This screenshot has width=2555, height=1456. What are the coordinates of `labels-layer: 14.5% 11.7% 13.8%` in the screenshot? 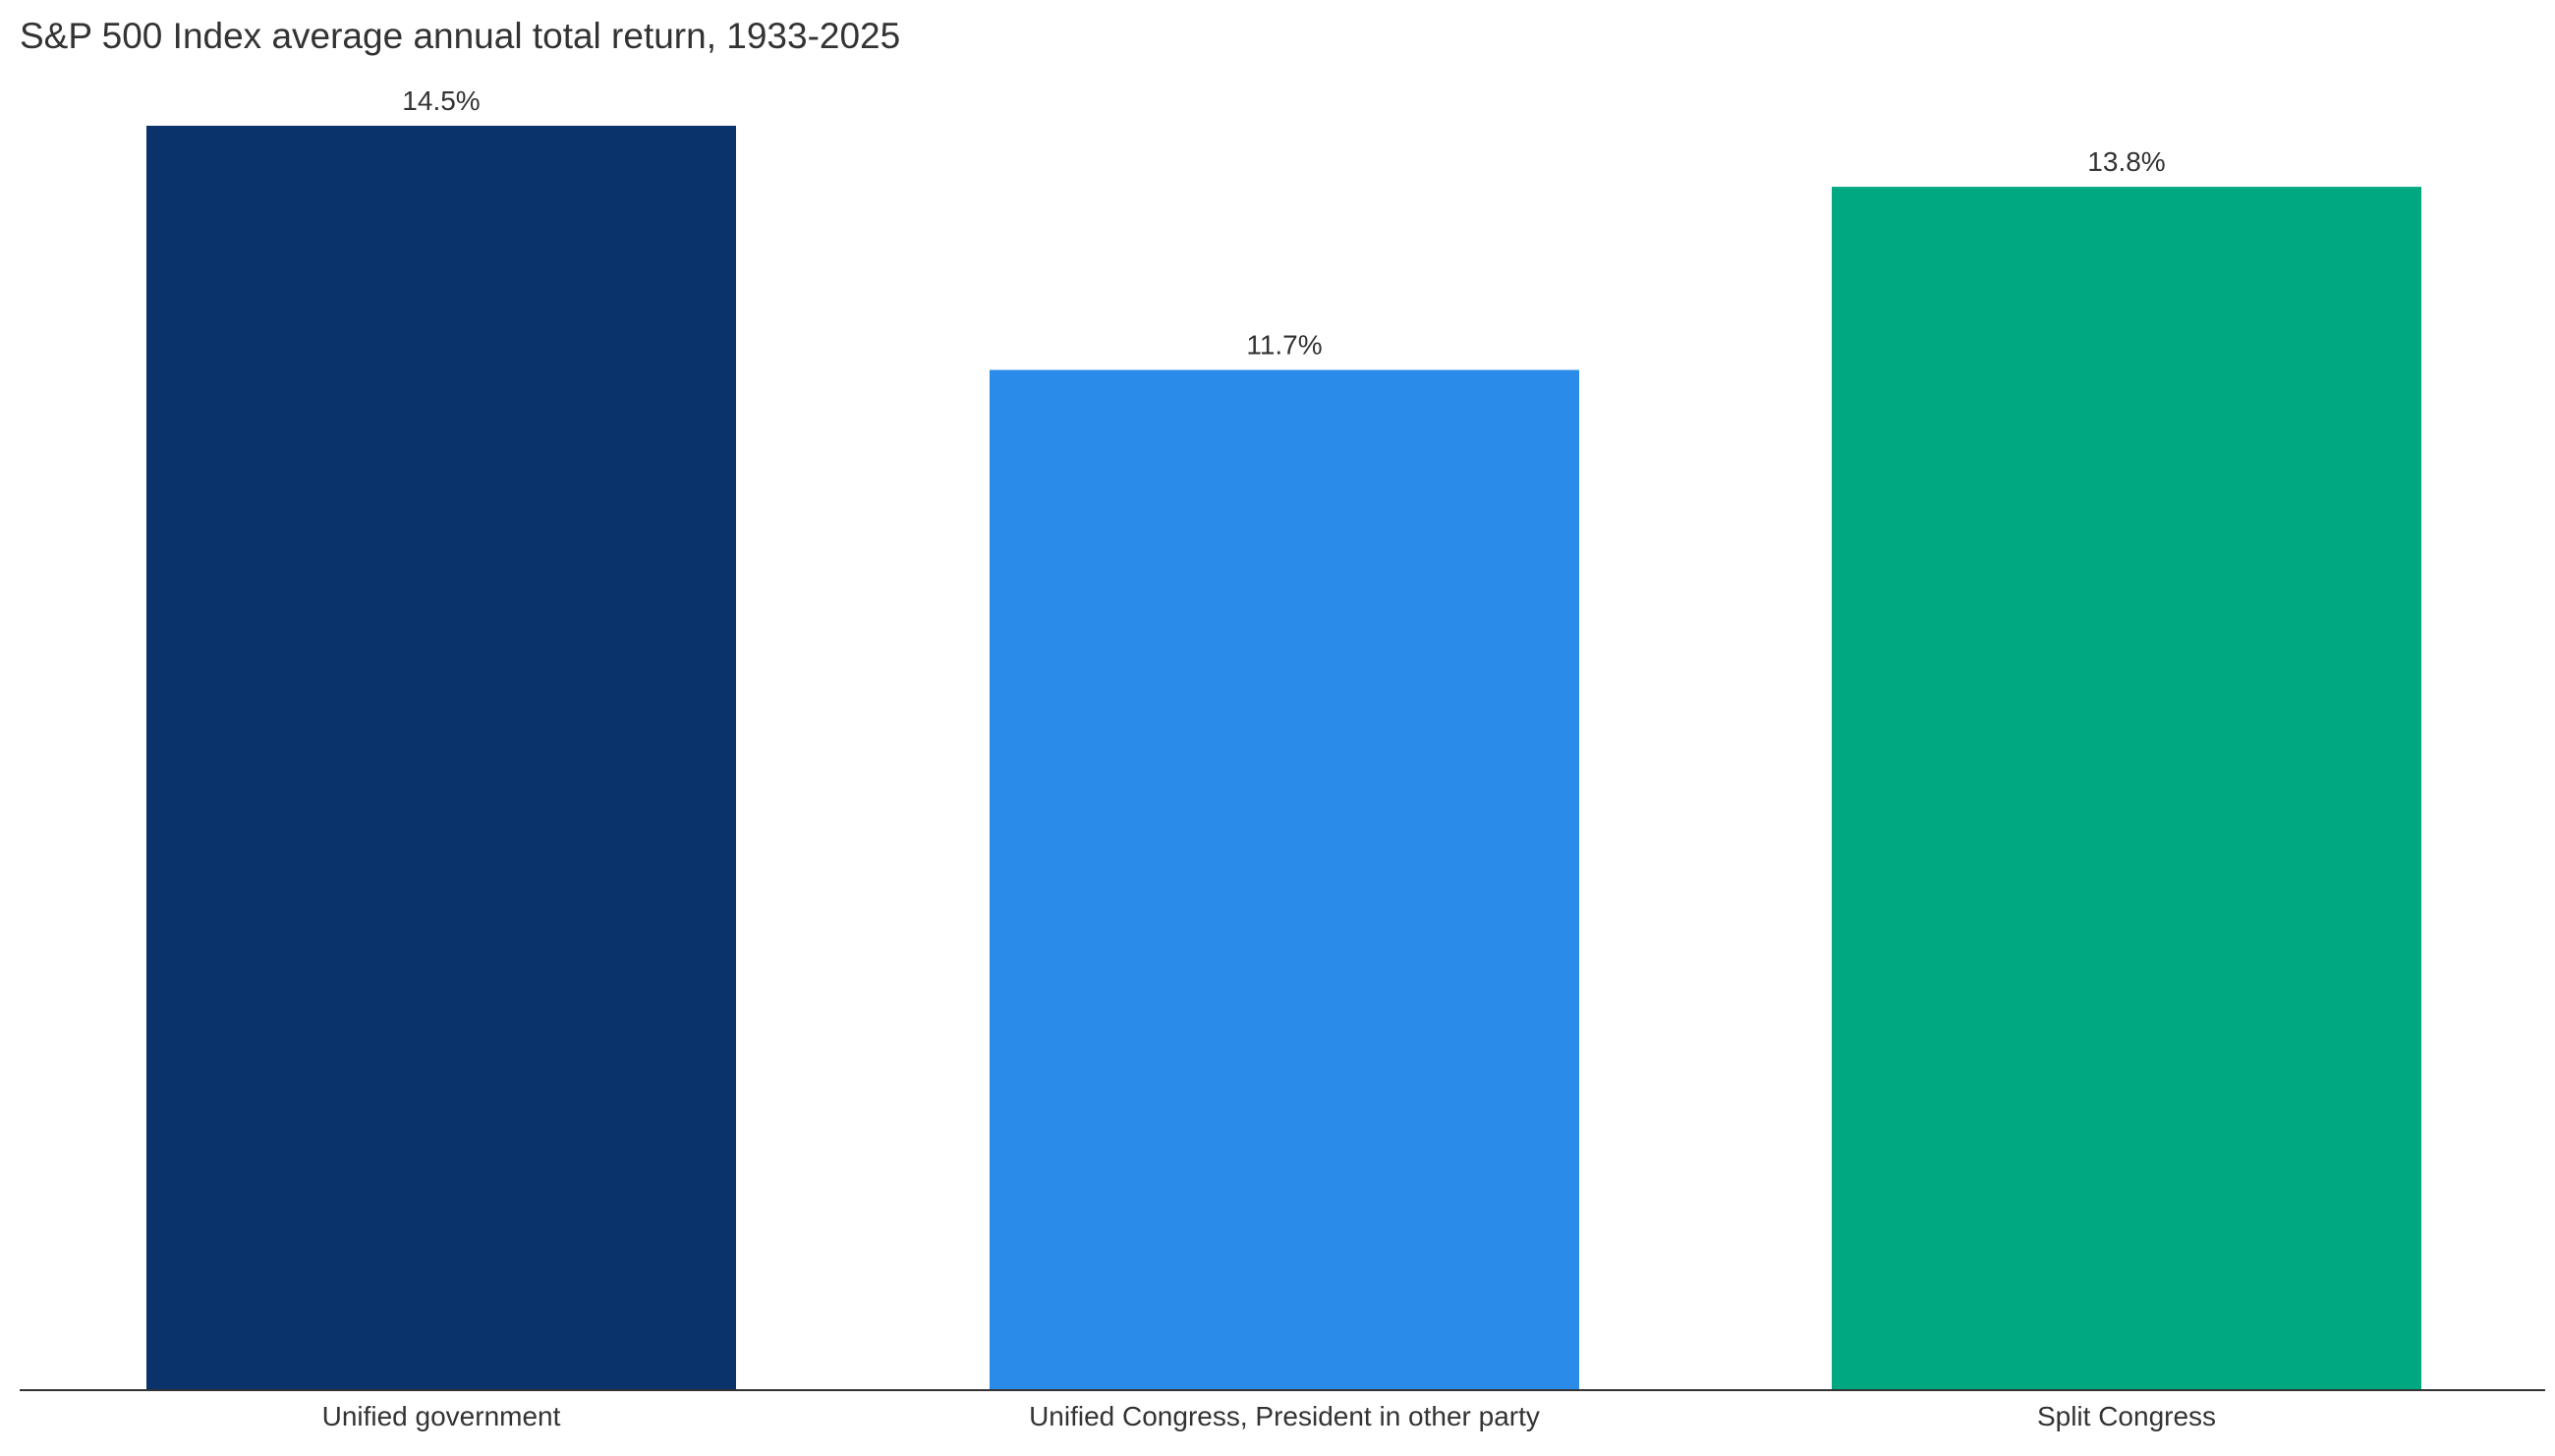 It's located at (1283, 223).